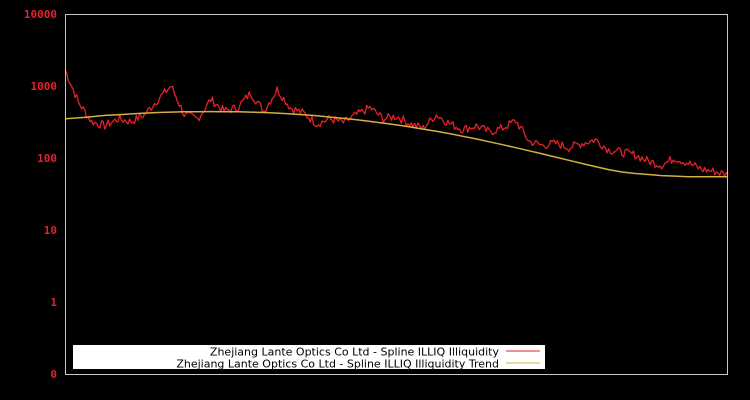 The width and height of the screenshot is (750, 400). Describe the element at coordinates (47, 158) in the screenshot. I see `y-tick-label: 100` at that location.